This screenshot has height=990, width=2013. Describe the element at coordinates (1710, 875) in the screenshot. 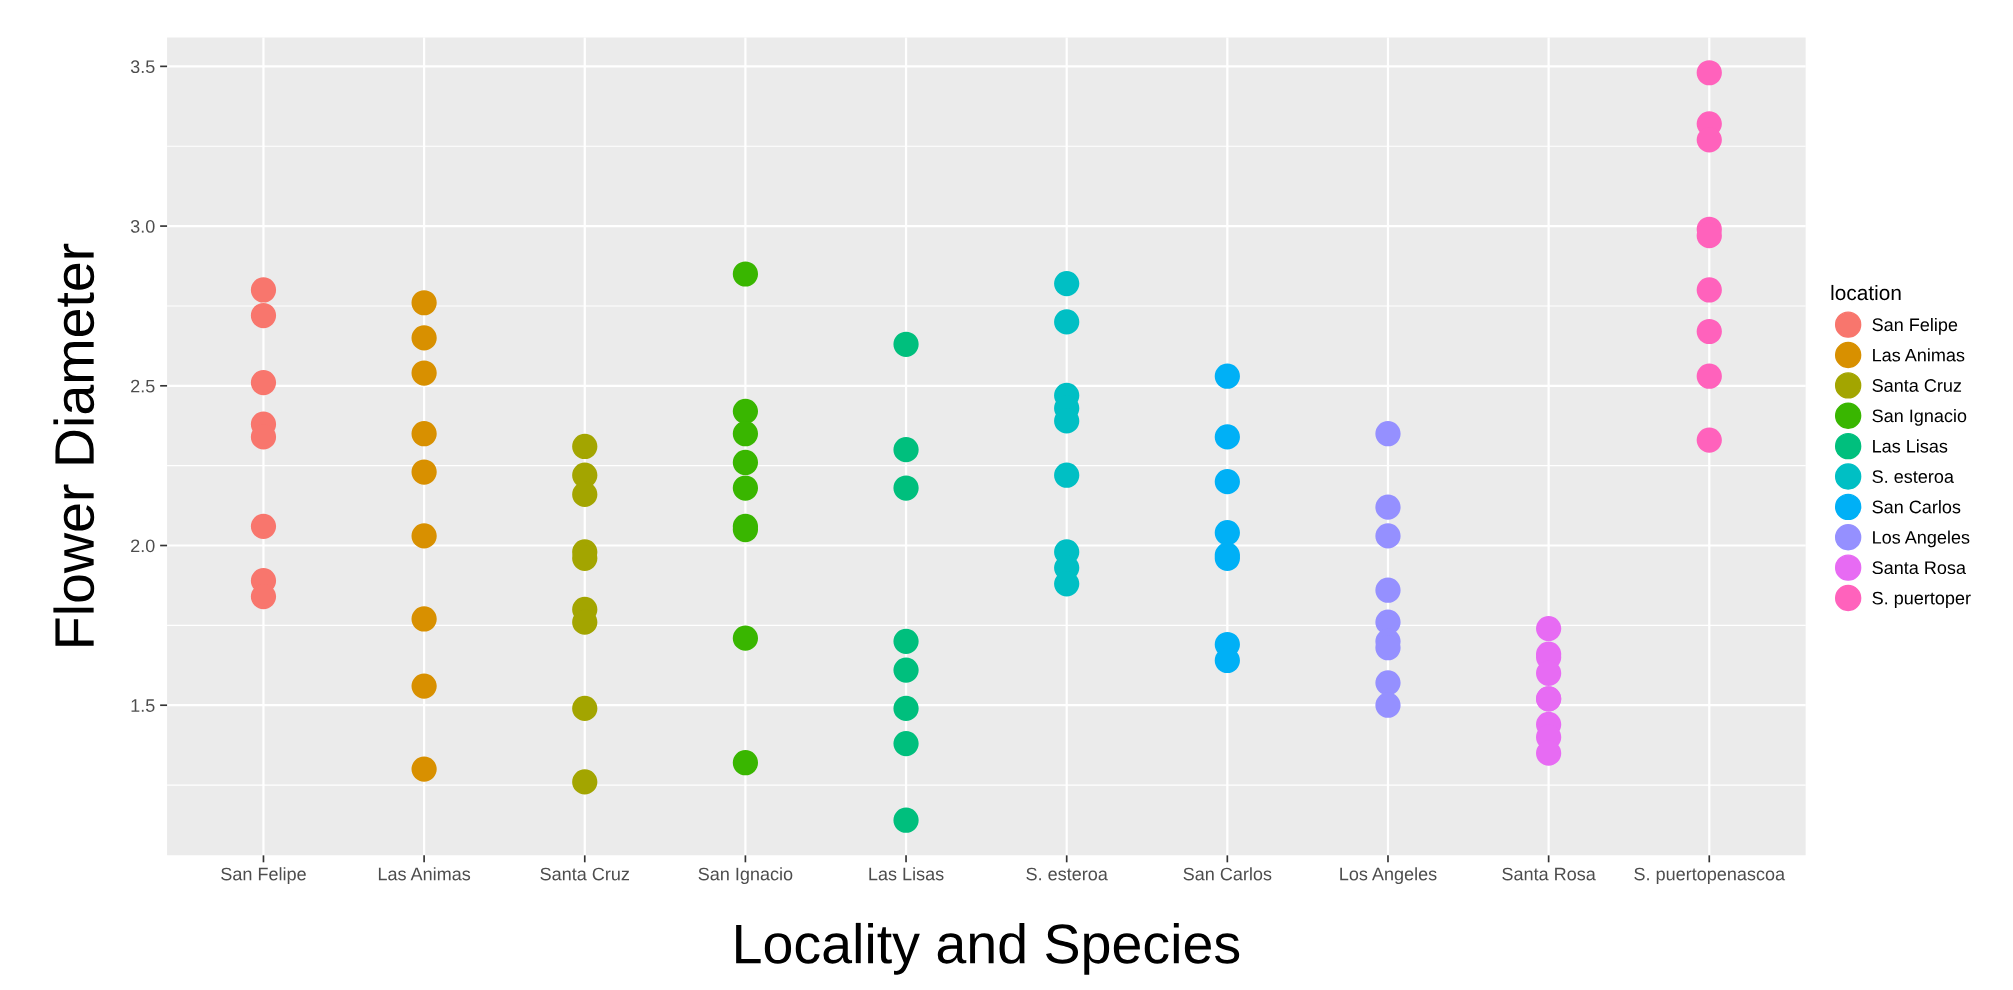

I see `x-tick-label: S. puertopenascoa` at that location.